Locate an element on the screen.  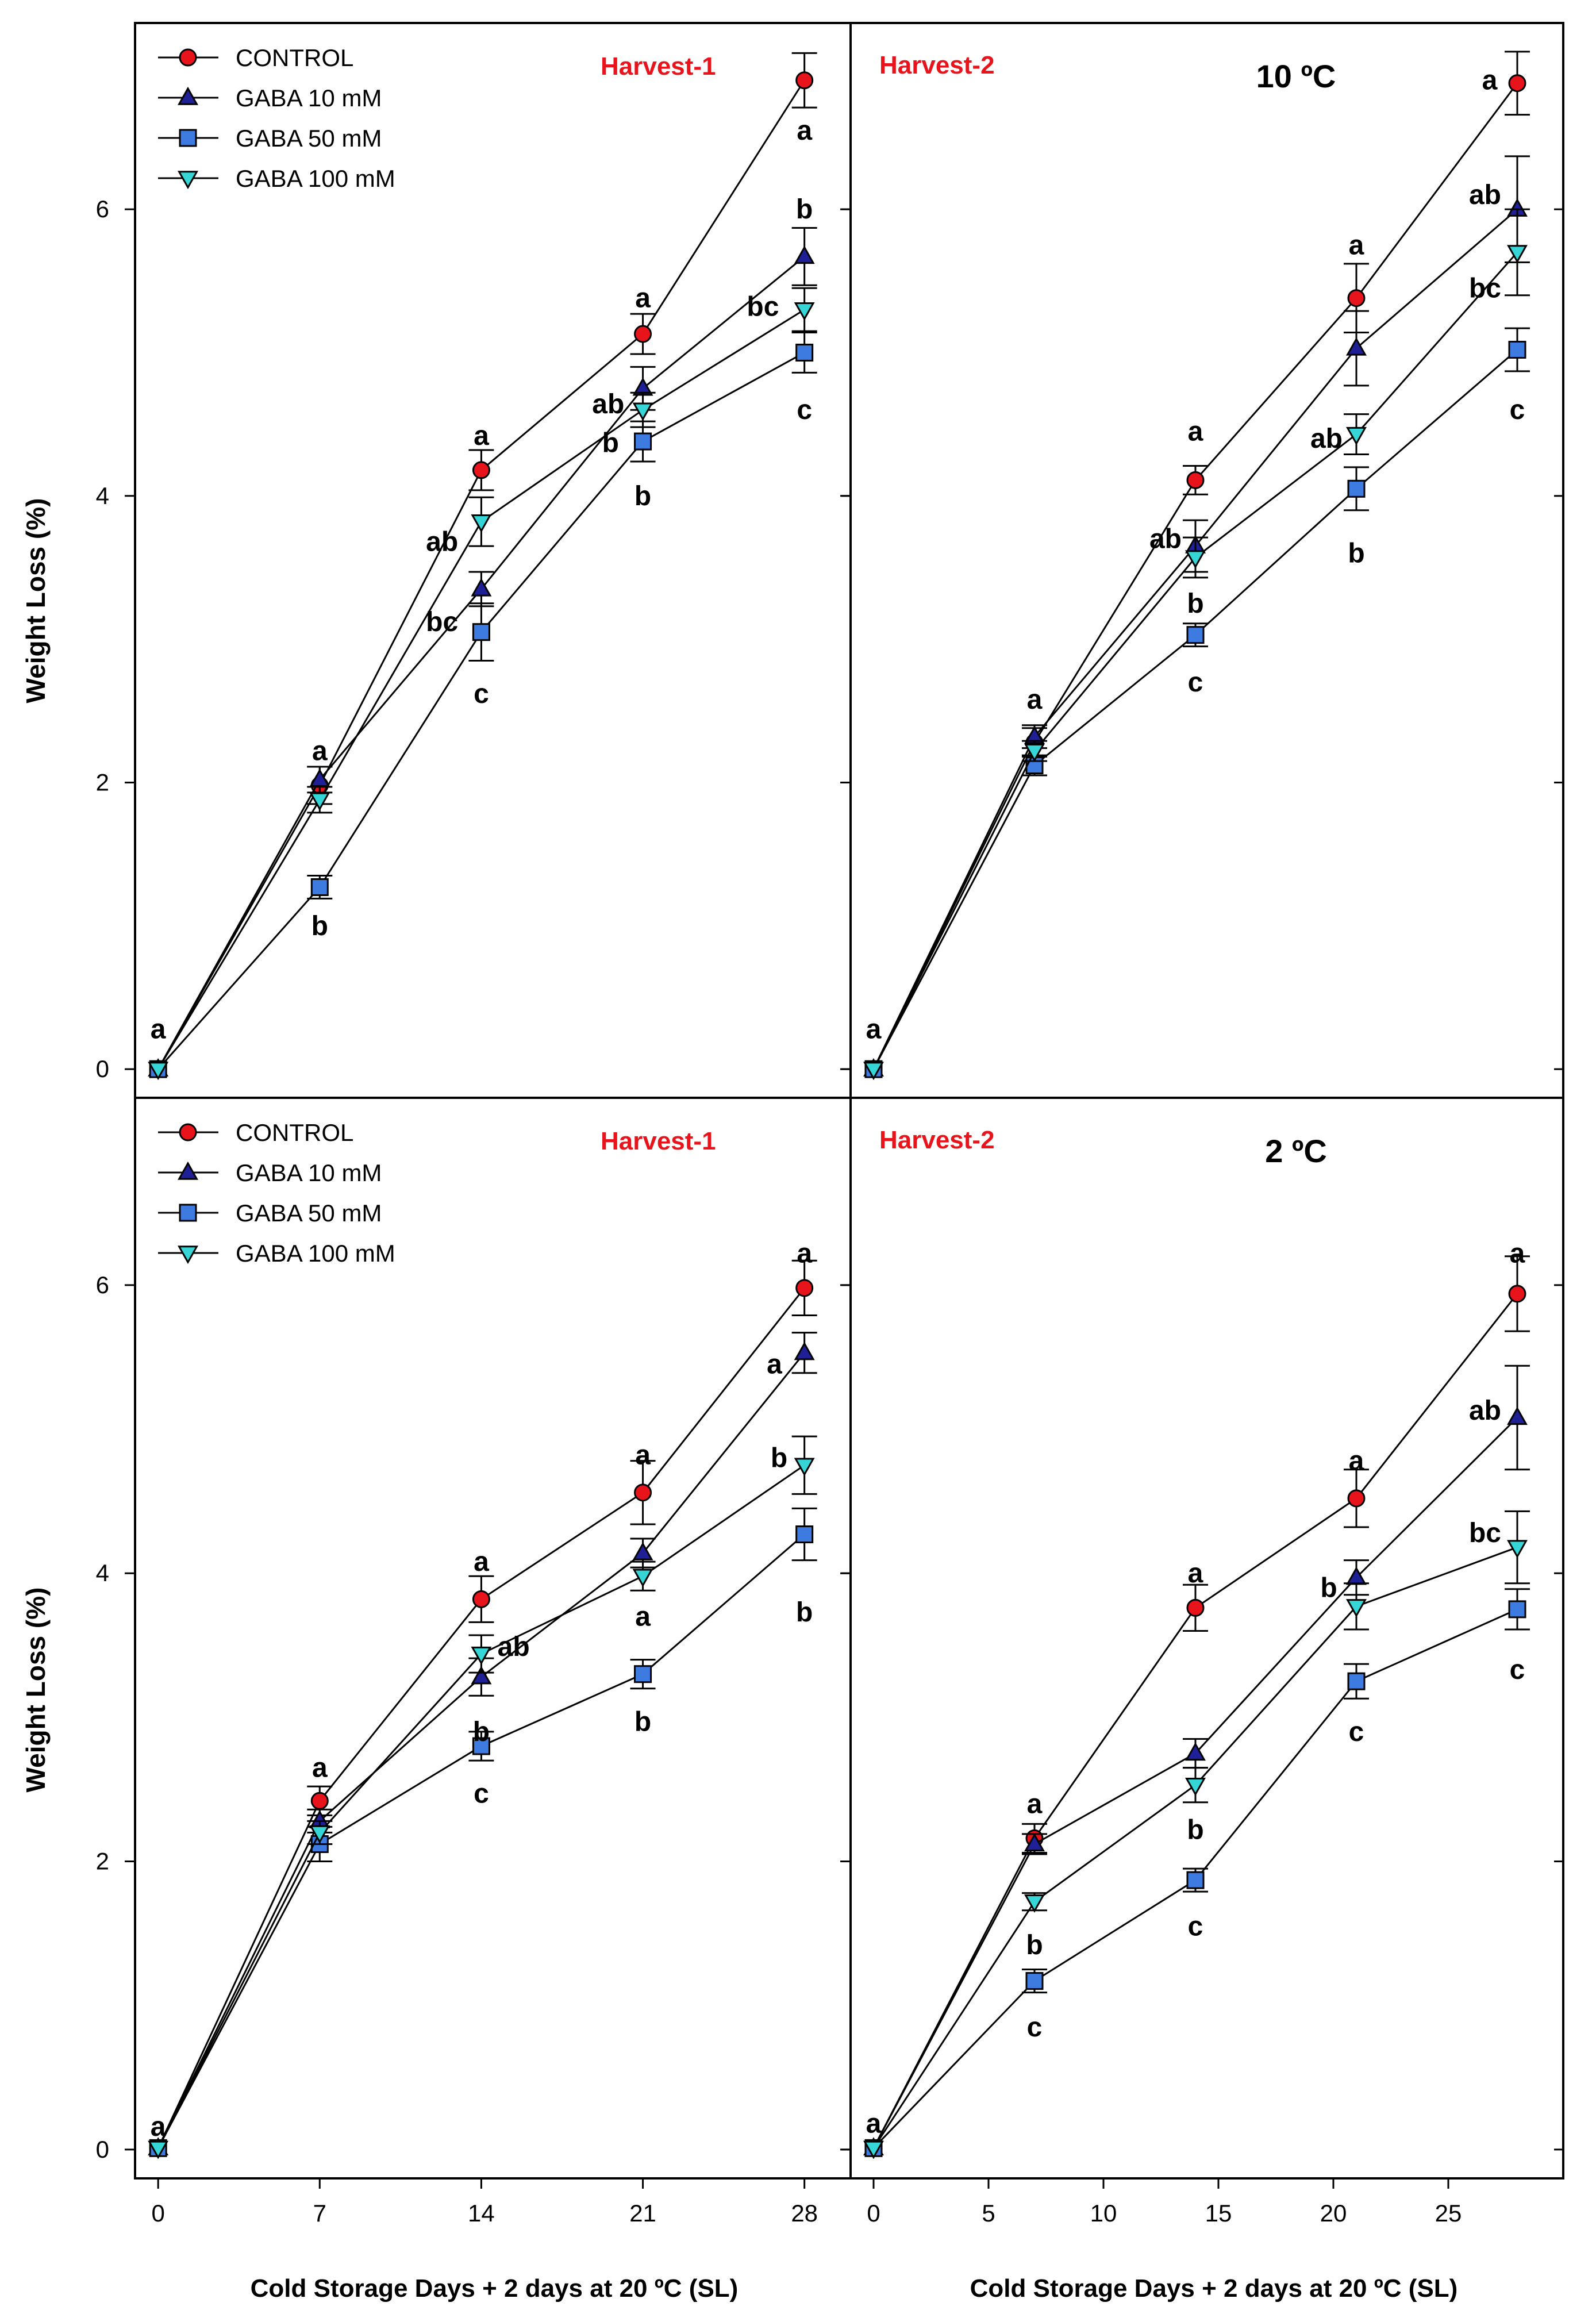
x-tick-label: 25 is located at coordinates (1448, 2213).